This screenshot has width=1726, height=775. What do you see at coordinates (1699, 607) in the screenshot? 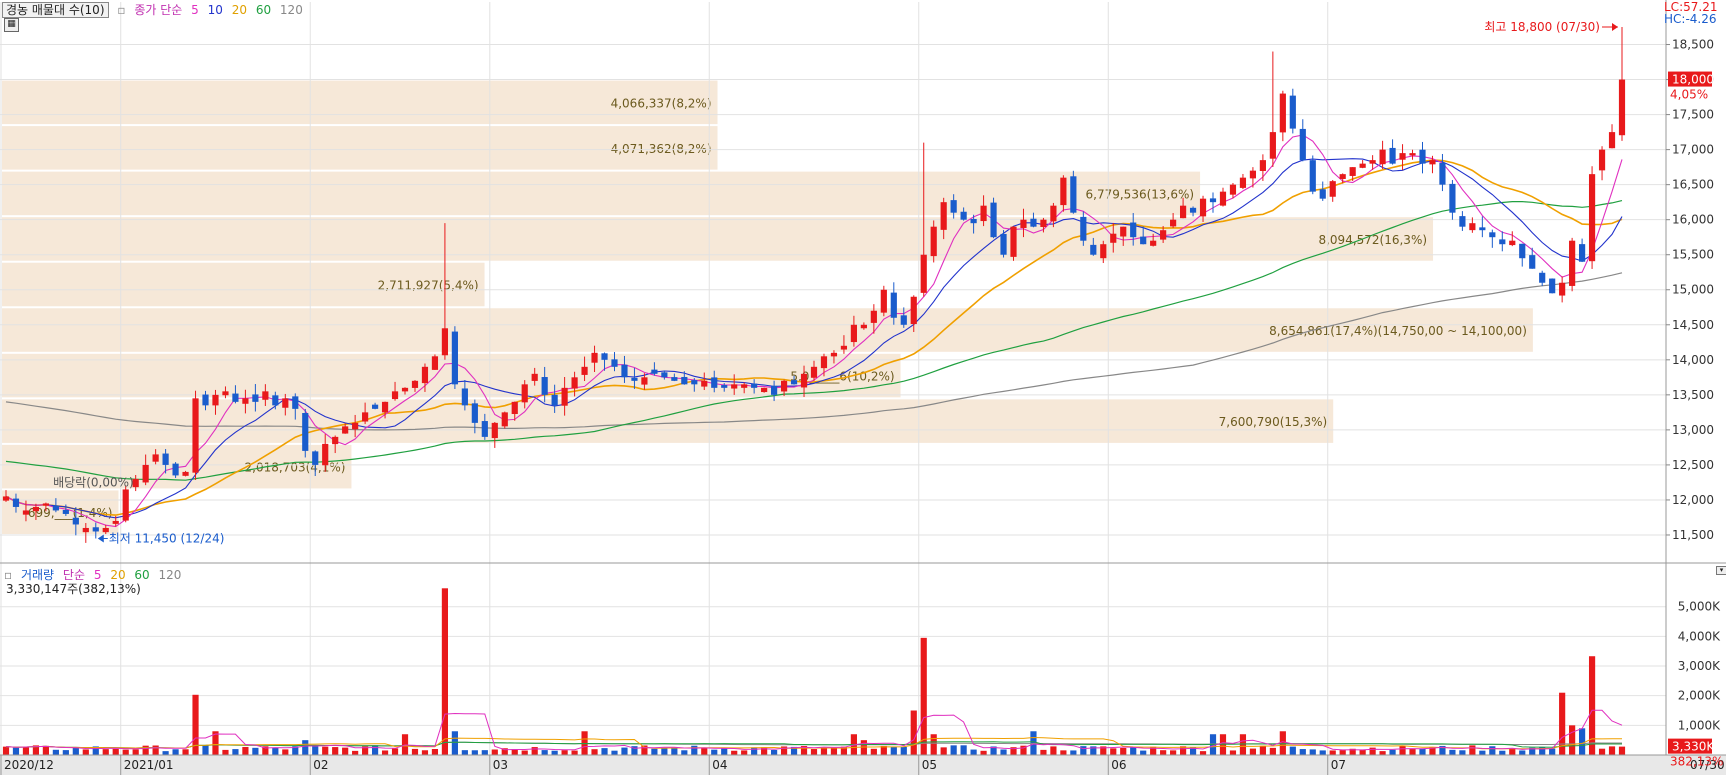
I see `volume-tick-label: 5,000K` at bounding box center [1699, 607].